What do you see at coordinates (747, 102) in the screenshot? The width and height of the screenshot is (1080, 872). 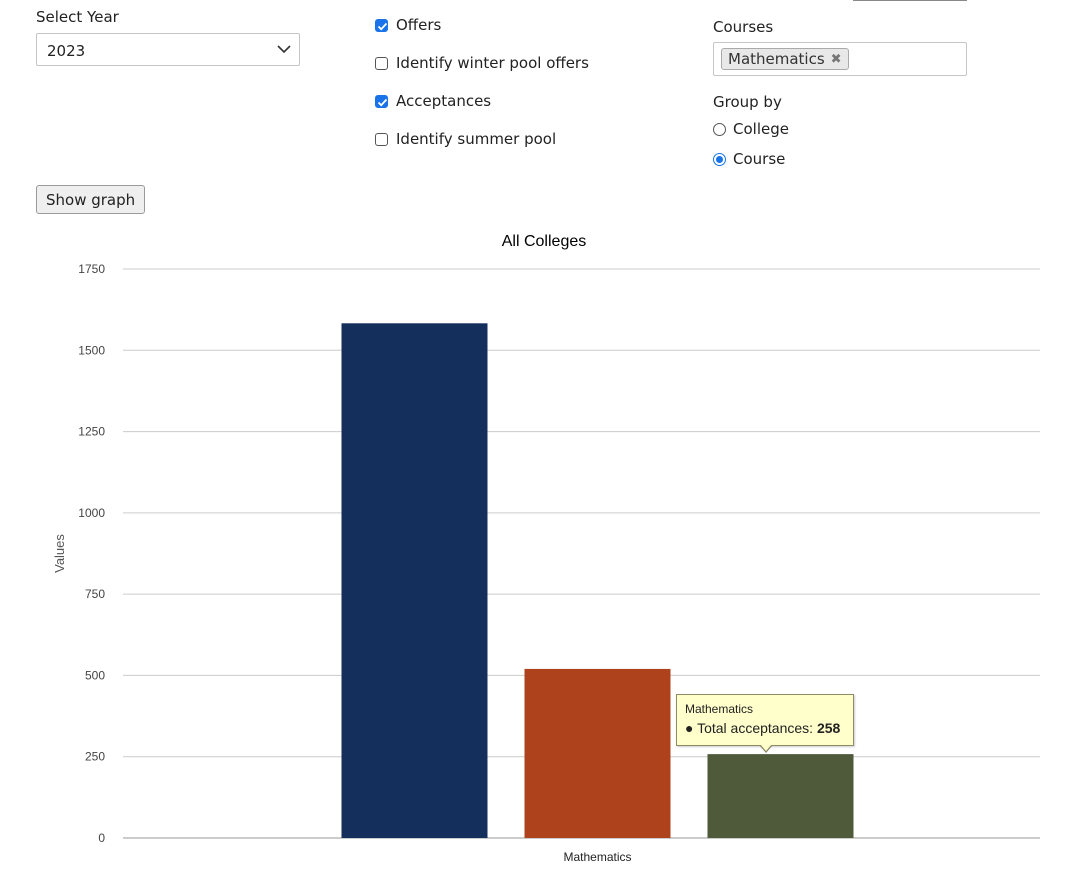 I see `group-by-label: Group by` at bounding box center [747, 102].